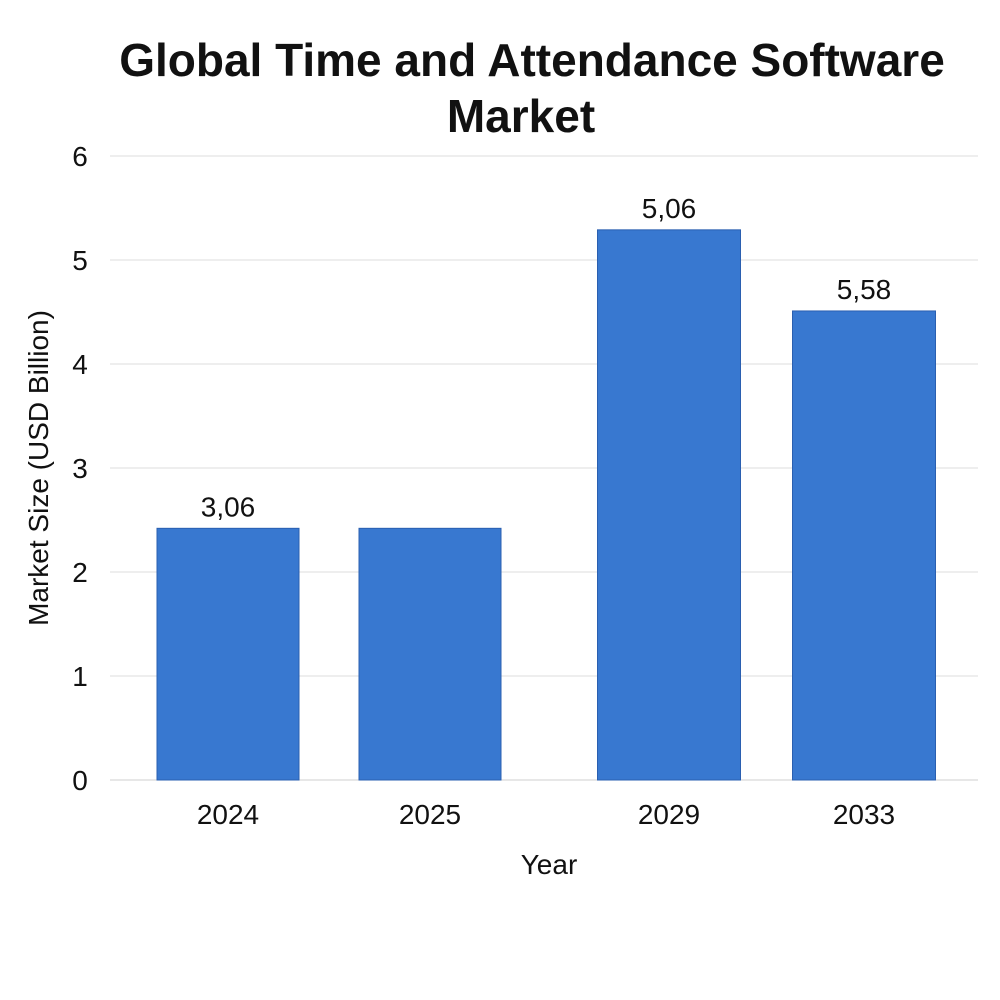 The image size is (1000, 1000). I want to click on x-axis-ticks: 2024 2025 2029 2033, so click(546, 814).